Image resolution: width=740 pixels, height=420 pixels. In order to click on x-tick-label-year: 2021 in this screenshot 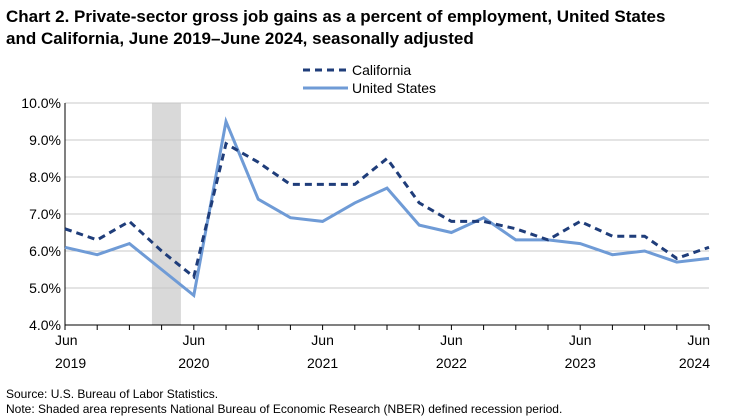, I will do `click(322, 363)`.